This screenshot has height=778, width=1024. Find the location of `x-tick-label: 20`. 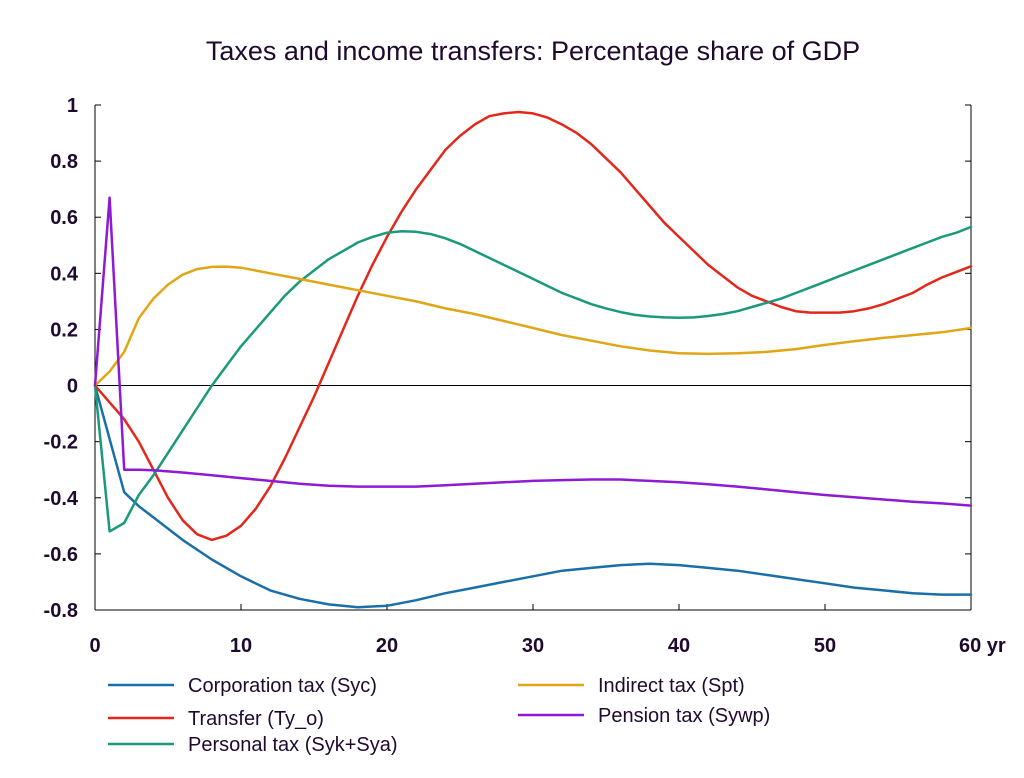

x-tick-label: 20 is located at coordinates (387, 646).